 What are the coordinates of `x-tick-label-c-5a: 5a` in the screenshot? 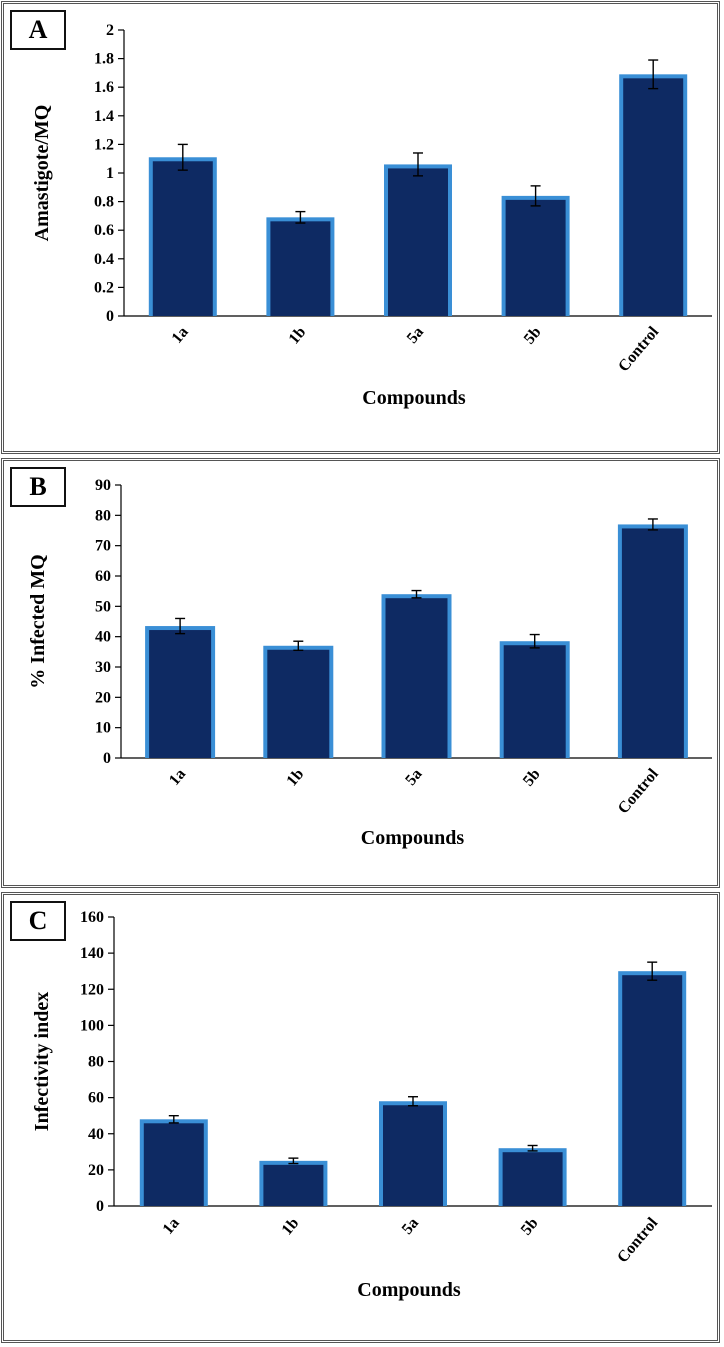 It's located at (410, 1226).